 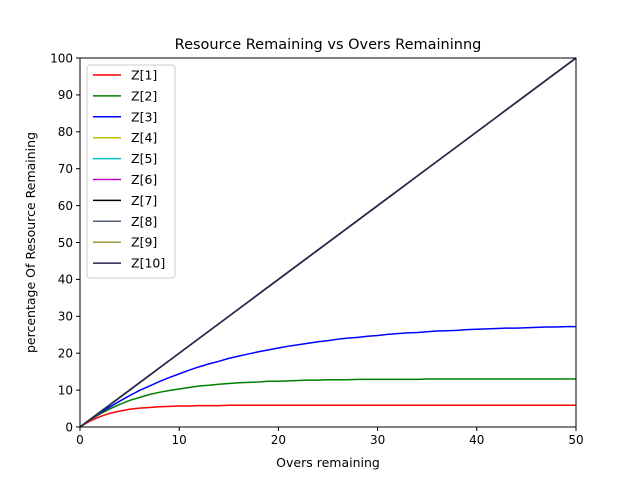 What do you see at coordinates (144, 116) in the screenshot?
I see `legend-label-3: Z[3]` at bounding box center [144, 116].